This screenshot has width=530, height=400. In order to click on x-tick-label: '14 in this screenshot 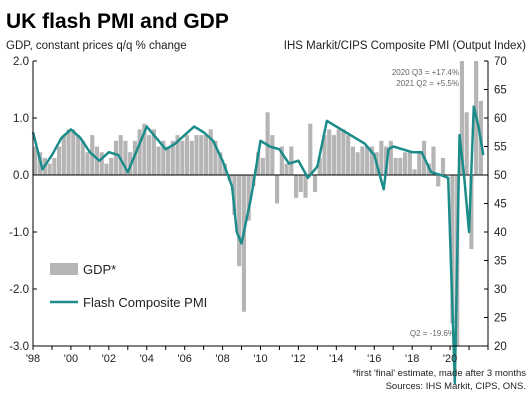, I will do `click(336, 359)`.